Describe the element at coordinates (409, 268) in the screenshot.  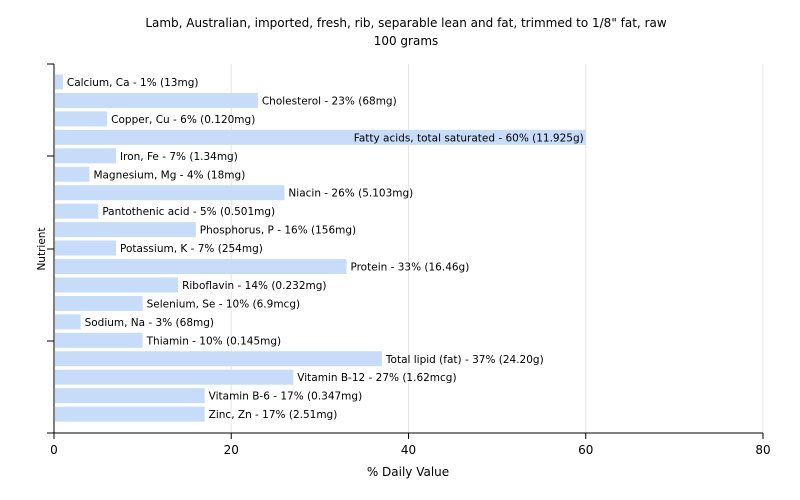
I see `bar-label: Protein - 33% (16.46g)` at that location.